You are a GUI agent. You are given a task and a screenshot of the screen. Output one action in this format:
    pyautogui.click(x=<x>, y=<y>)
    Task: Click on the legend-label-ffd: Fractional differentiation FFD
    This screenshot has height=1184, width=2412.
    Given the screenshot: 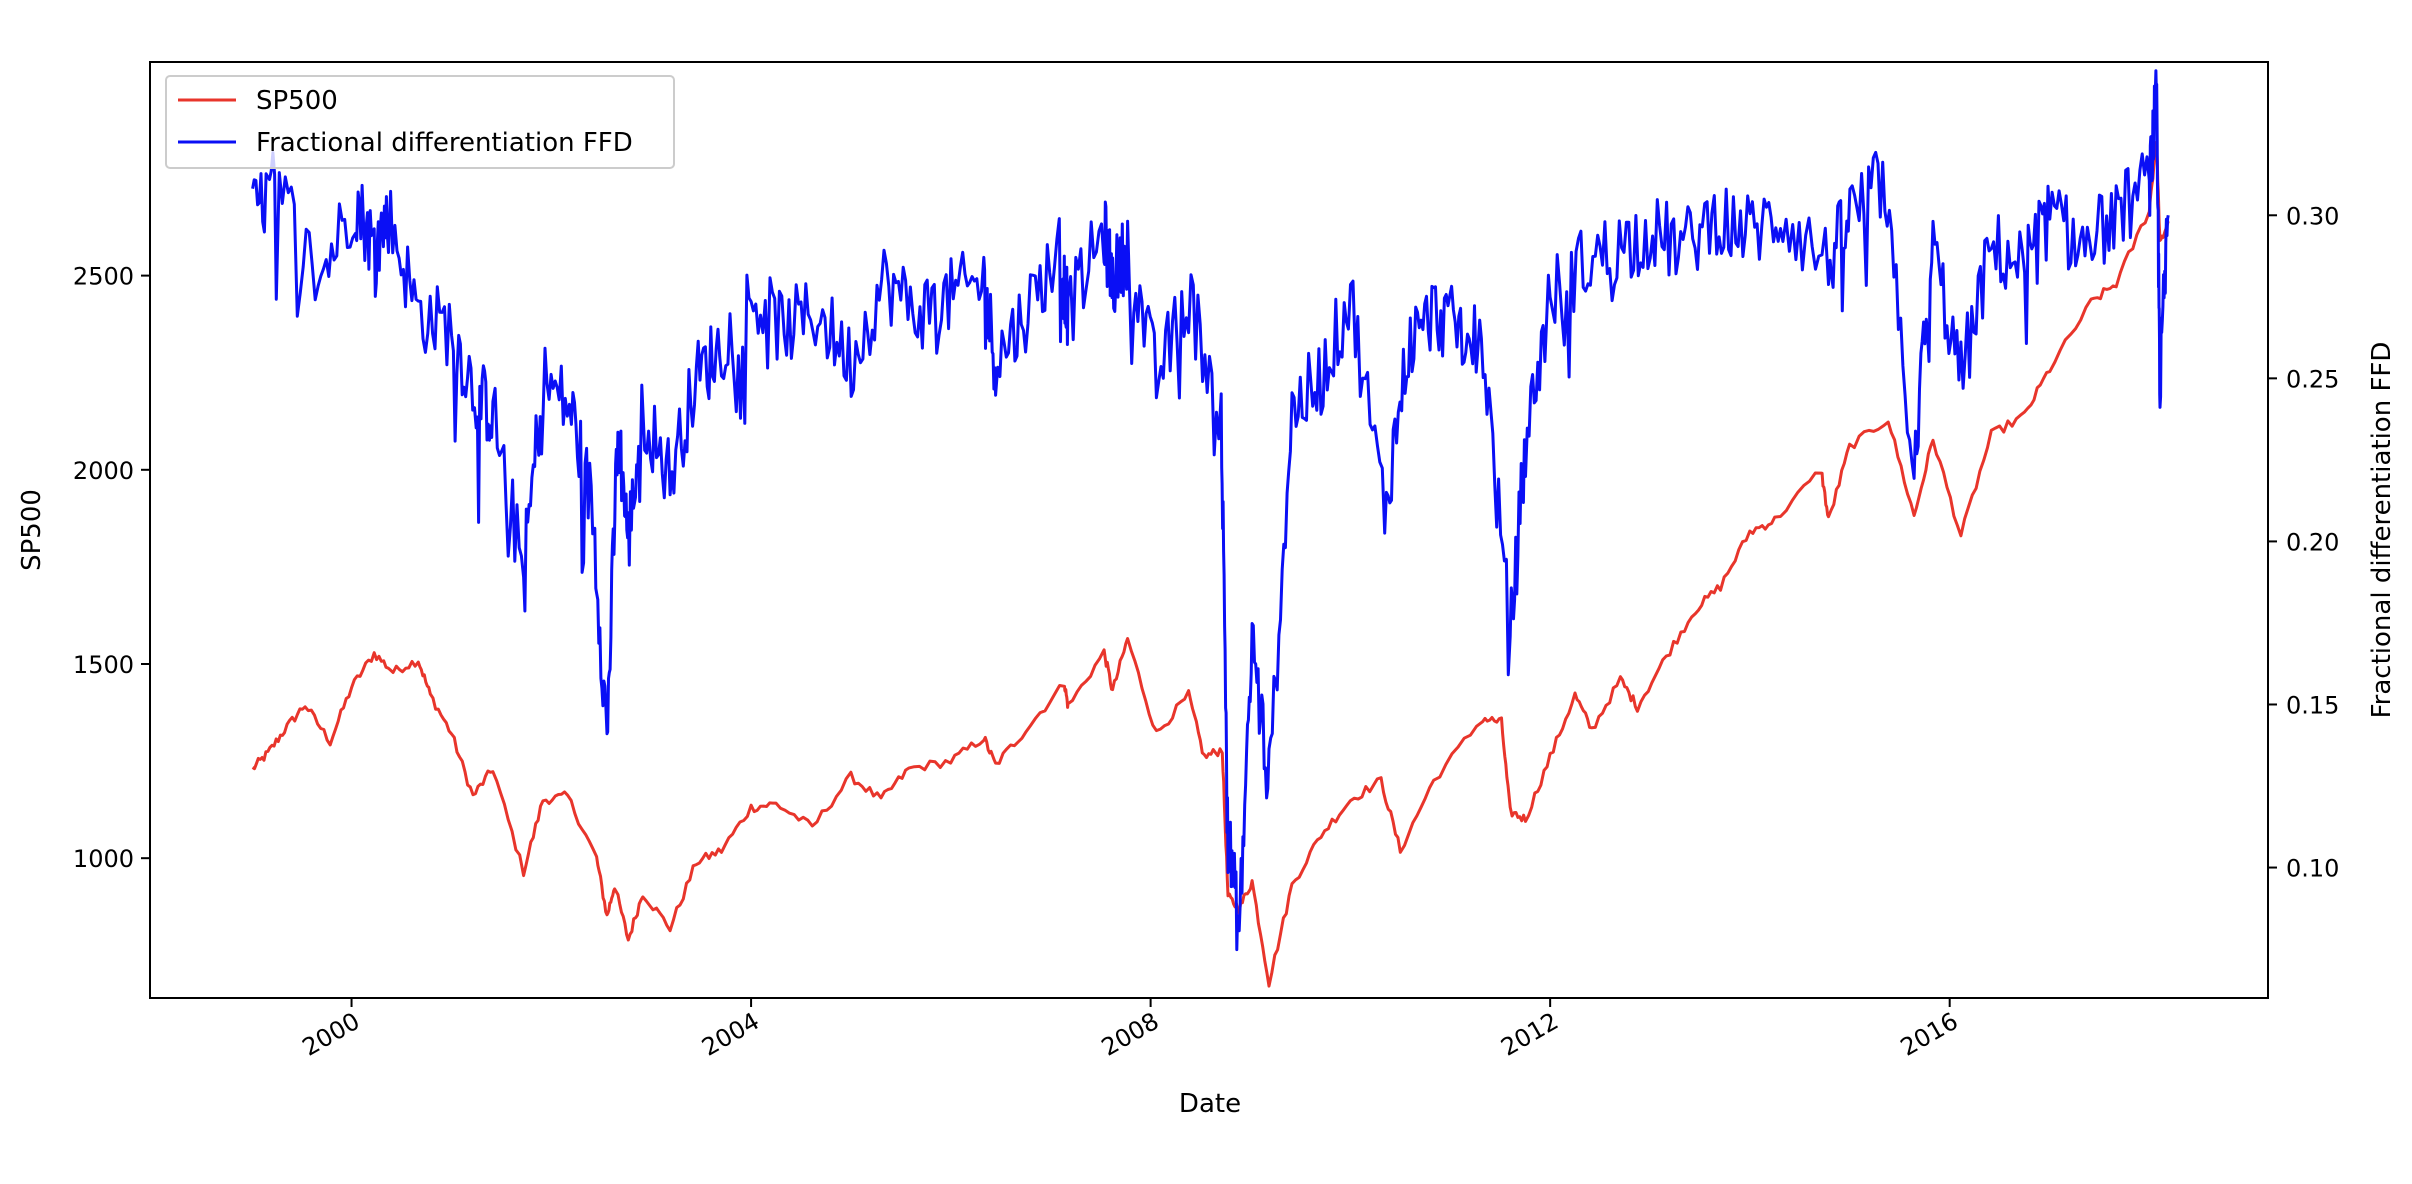 What is the action you would take?
    pyautogui.click(x=444, y=143)
    